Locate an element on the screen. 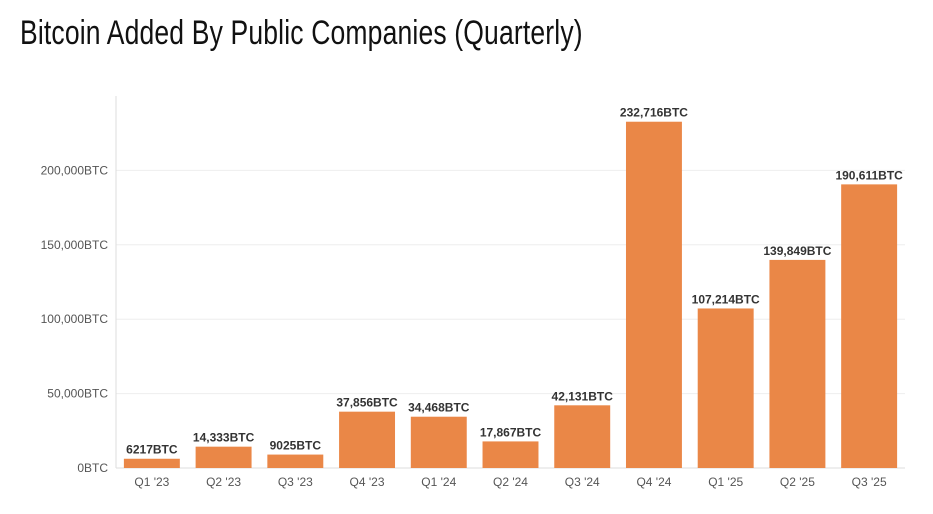 The image size is (933, 514). x-tick-label: Q2 '24 is located at coordinates (510, 482).